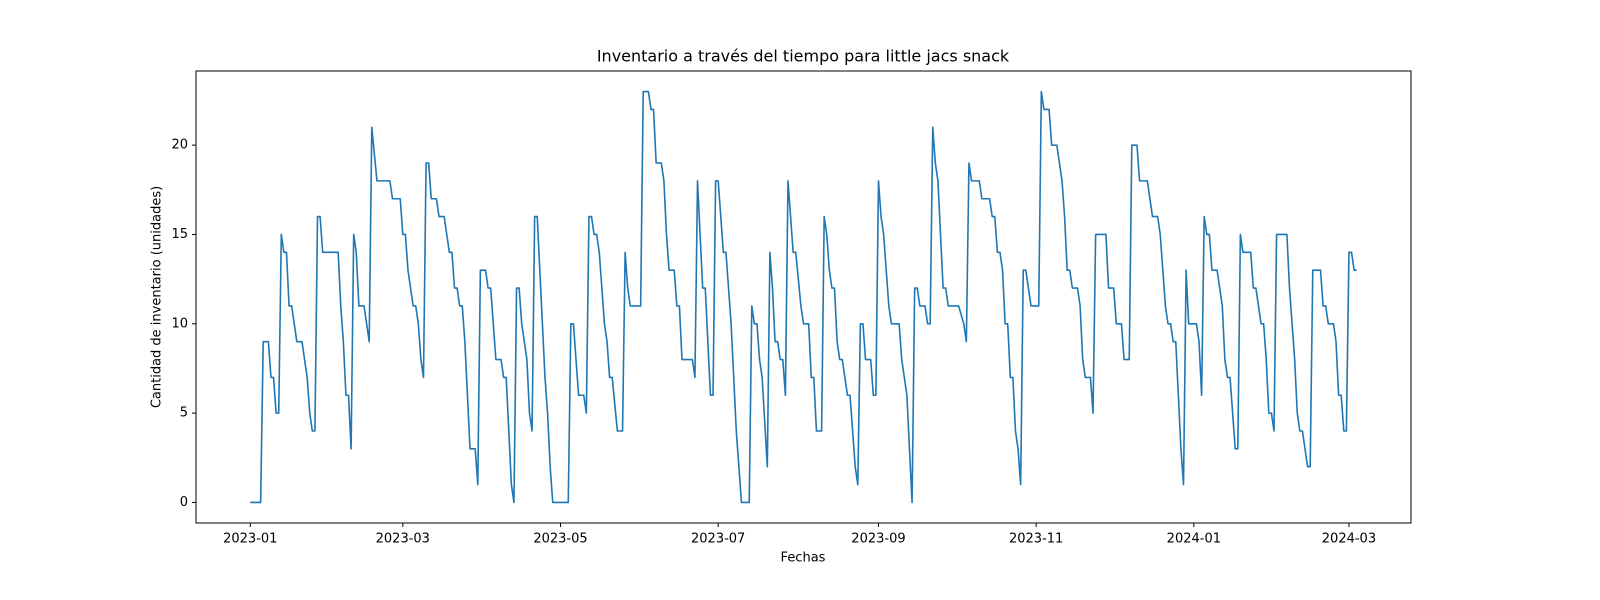 The width and height of the screenshot is (1600, 600). What do you see at coordinates (1349, 539) in the screenshot?
I see `x-tick-label: 2024-03` at bounding box center [1349, 539].